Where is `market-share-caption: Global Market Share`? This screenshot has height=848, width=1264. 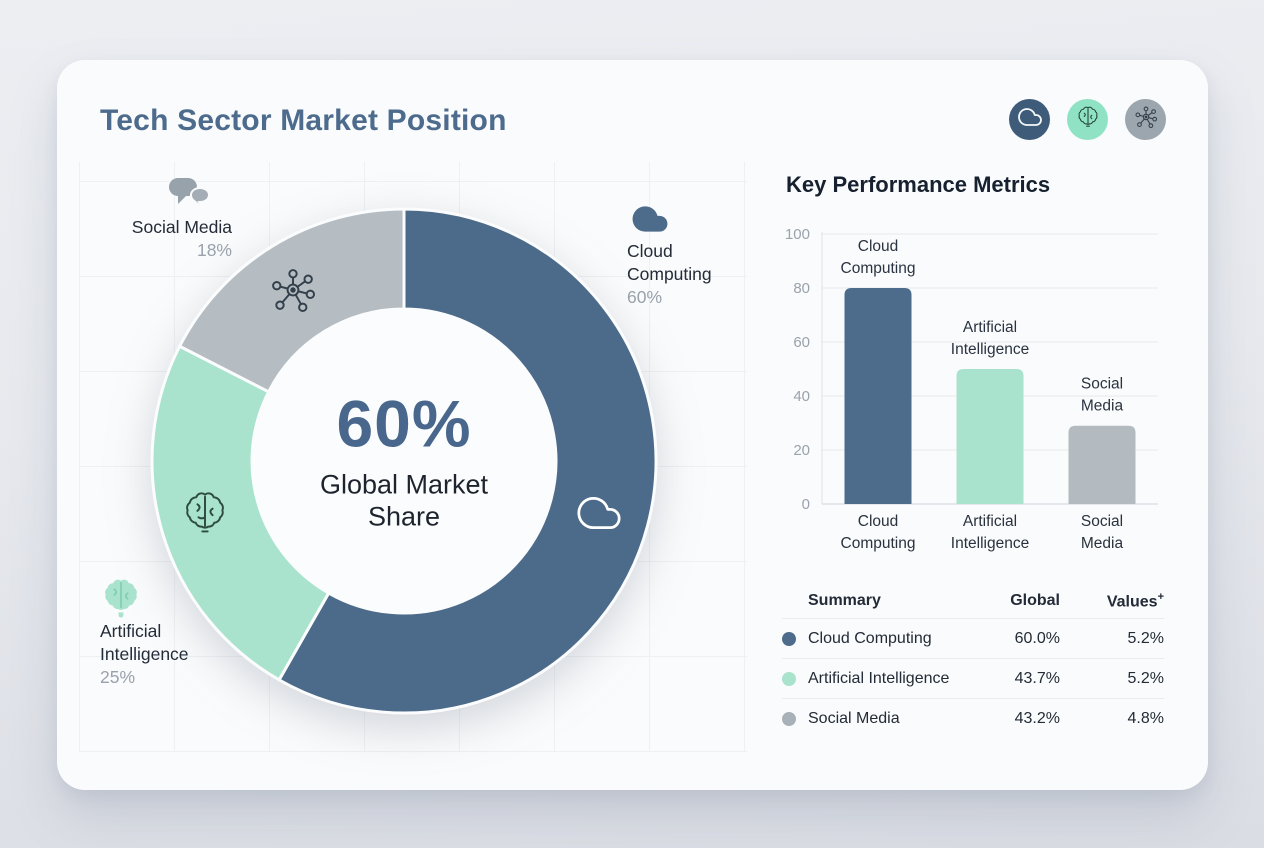 market-share-caption: Global Market Share is located at coordinates (404, 500).